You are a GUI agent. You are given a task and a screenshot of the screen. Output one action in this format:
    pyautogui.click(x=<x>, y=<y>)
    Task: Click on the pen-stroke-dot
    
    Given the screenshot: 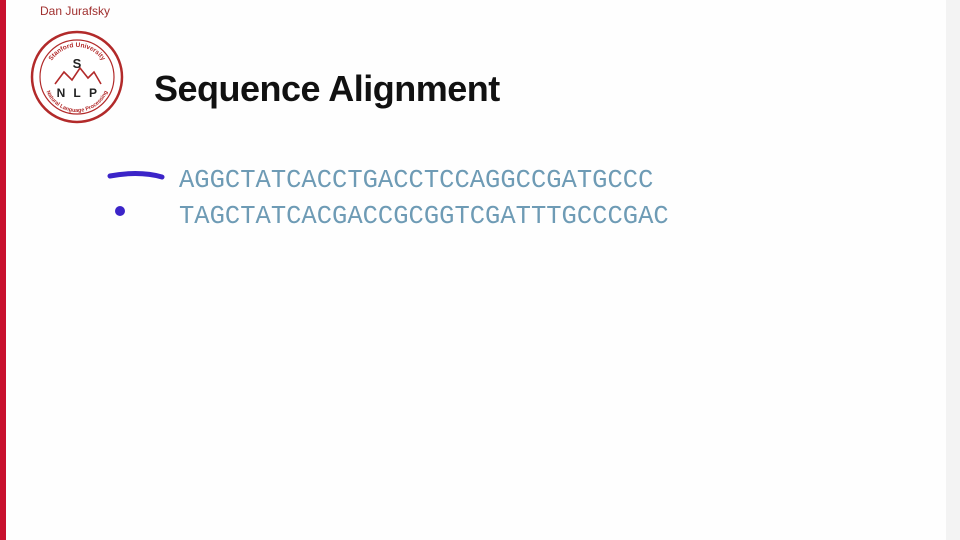 What is the action you would take?
    pyautogui.click(x=120, y=211)
    